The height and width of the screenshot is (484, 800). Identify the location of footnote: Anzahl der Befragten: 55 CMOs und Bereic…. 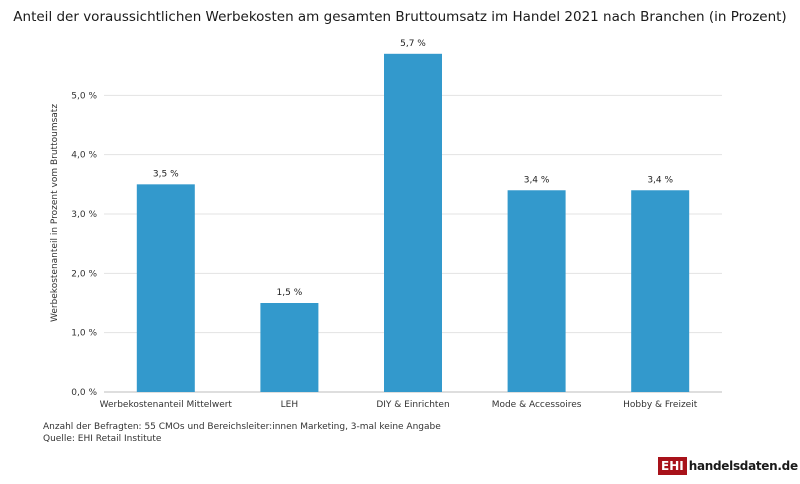
(242, 433).